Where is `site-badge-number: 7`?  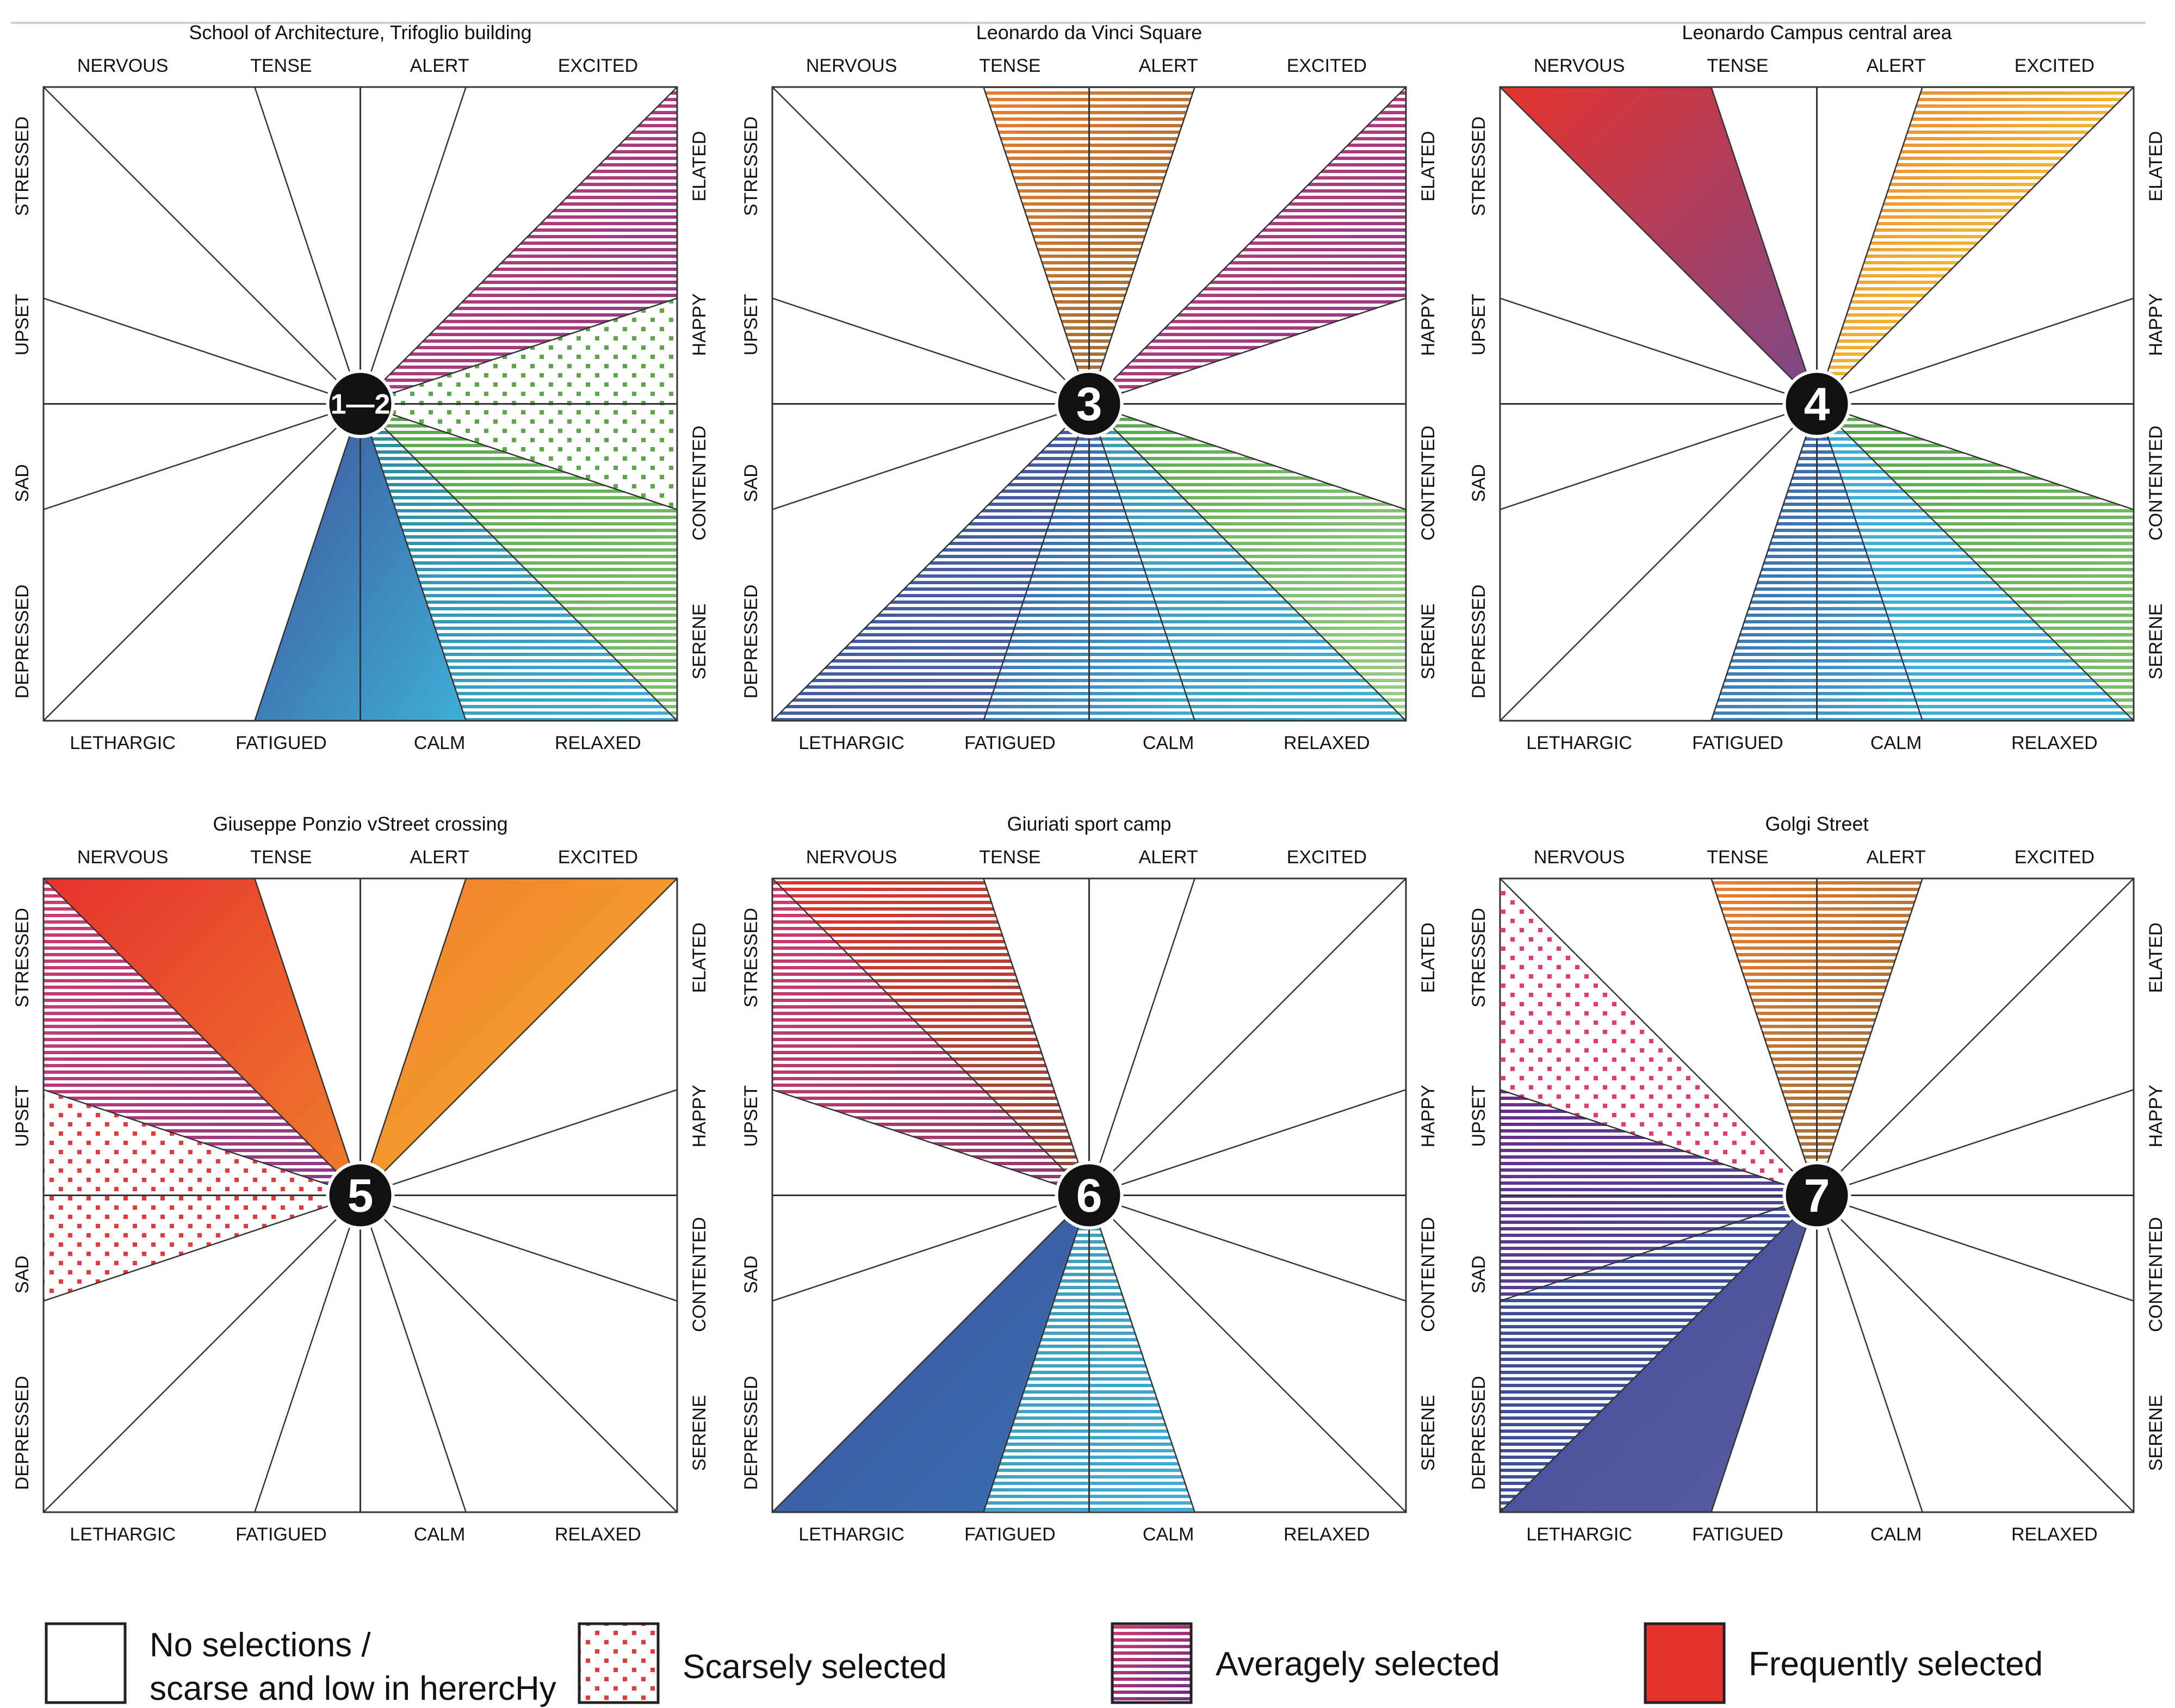 site-badge-number: 7 is located at coordinates (1817, 1196).